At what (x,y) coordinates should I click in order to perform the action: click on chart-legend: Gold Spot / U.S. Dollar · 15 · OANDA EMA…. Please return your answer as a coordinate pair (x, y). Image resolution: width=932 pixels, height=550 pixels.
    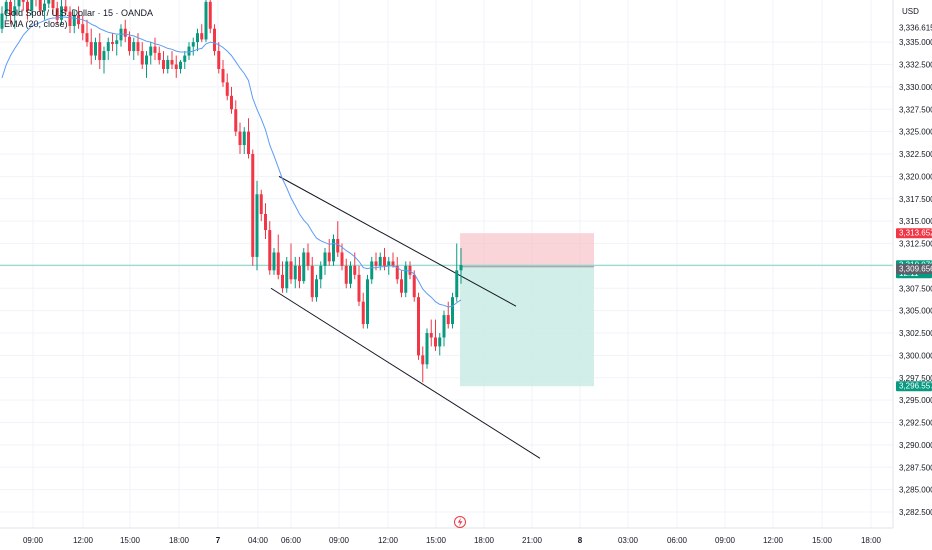
    Looking at the image, I should click on (78, 19).